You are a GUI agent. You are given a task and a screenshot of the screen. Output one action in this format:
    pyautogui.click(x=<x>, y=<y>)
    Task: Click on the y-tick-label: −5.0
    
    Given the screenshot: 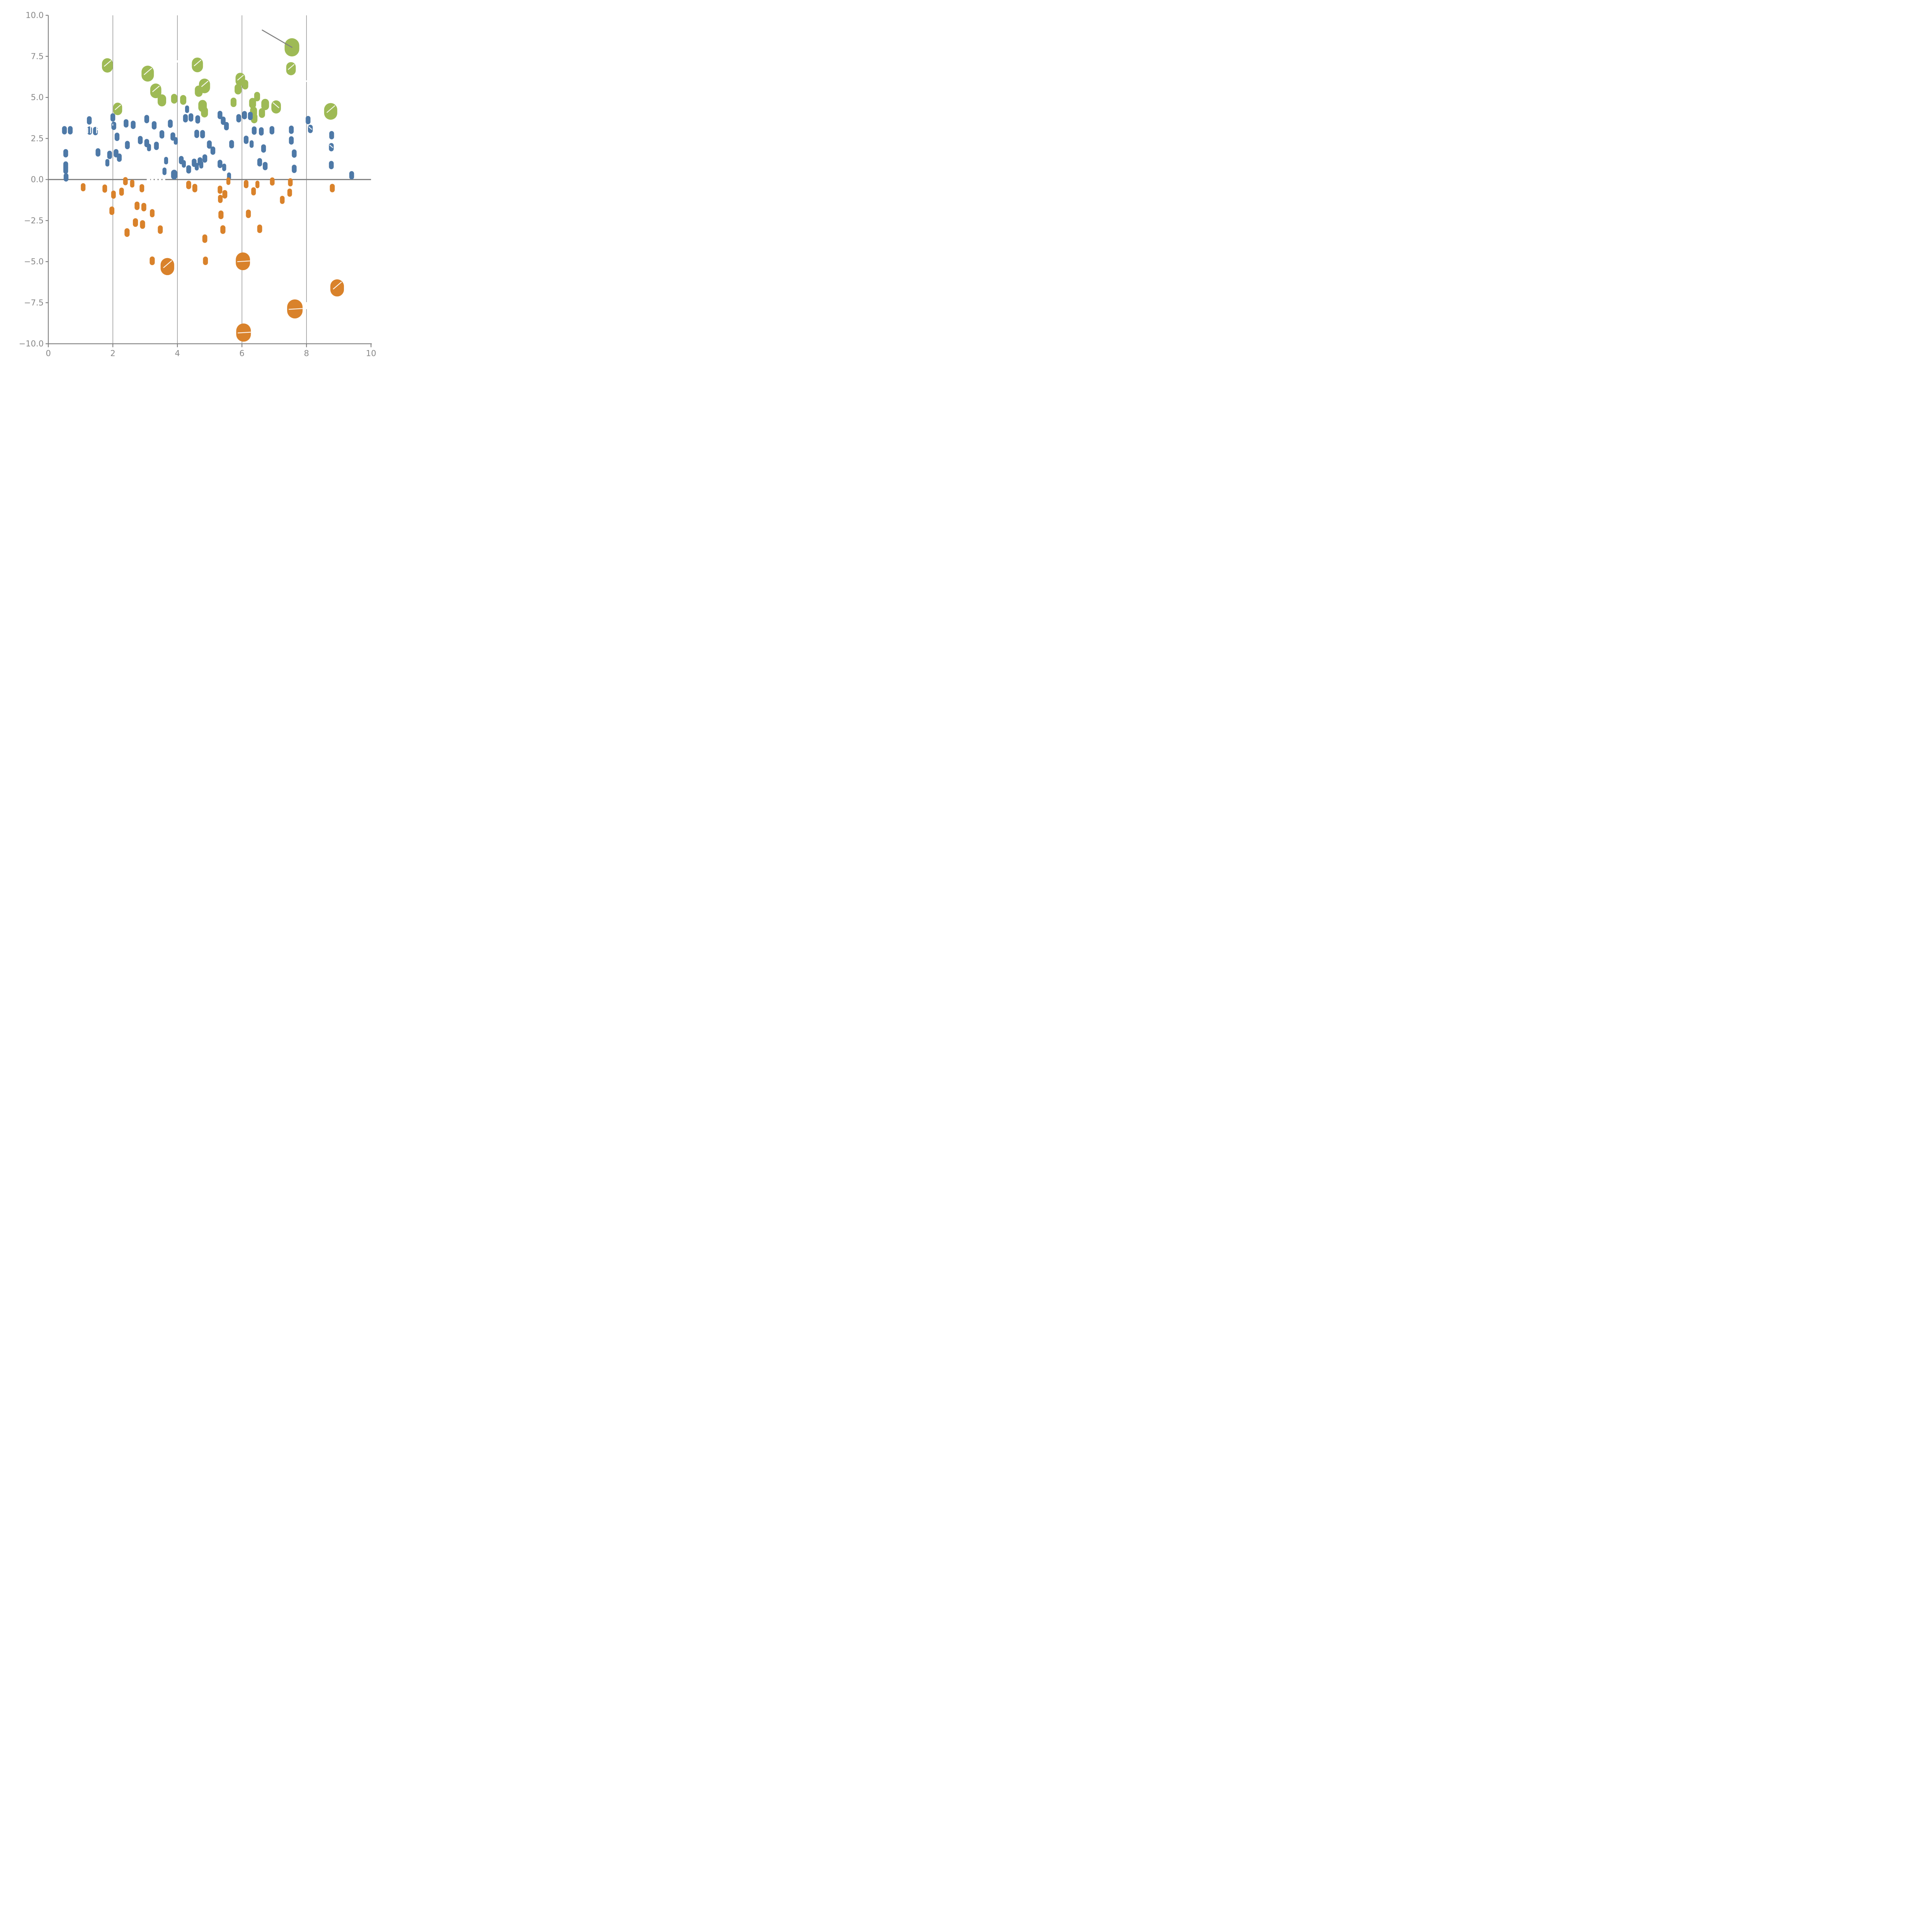 What is the action you would take?
    pyautogui.click(x=34, y=261)
    